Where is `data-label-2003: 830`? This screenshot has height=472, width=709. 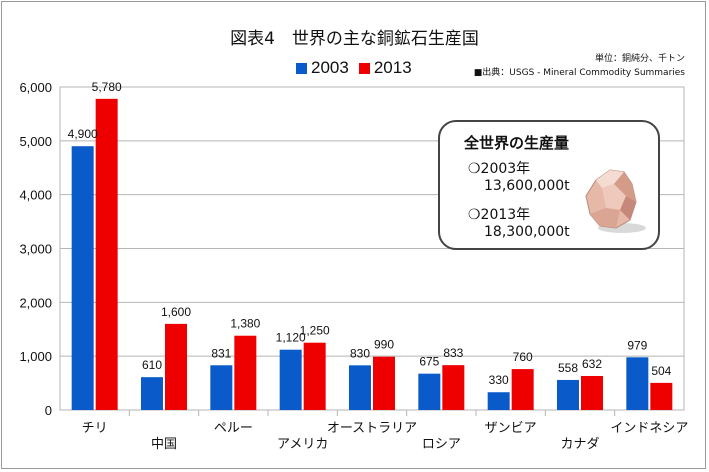
data-label-2003: 830 is located at coordinates (360, 353).